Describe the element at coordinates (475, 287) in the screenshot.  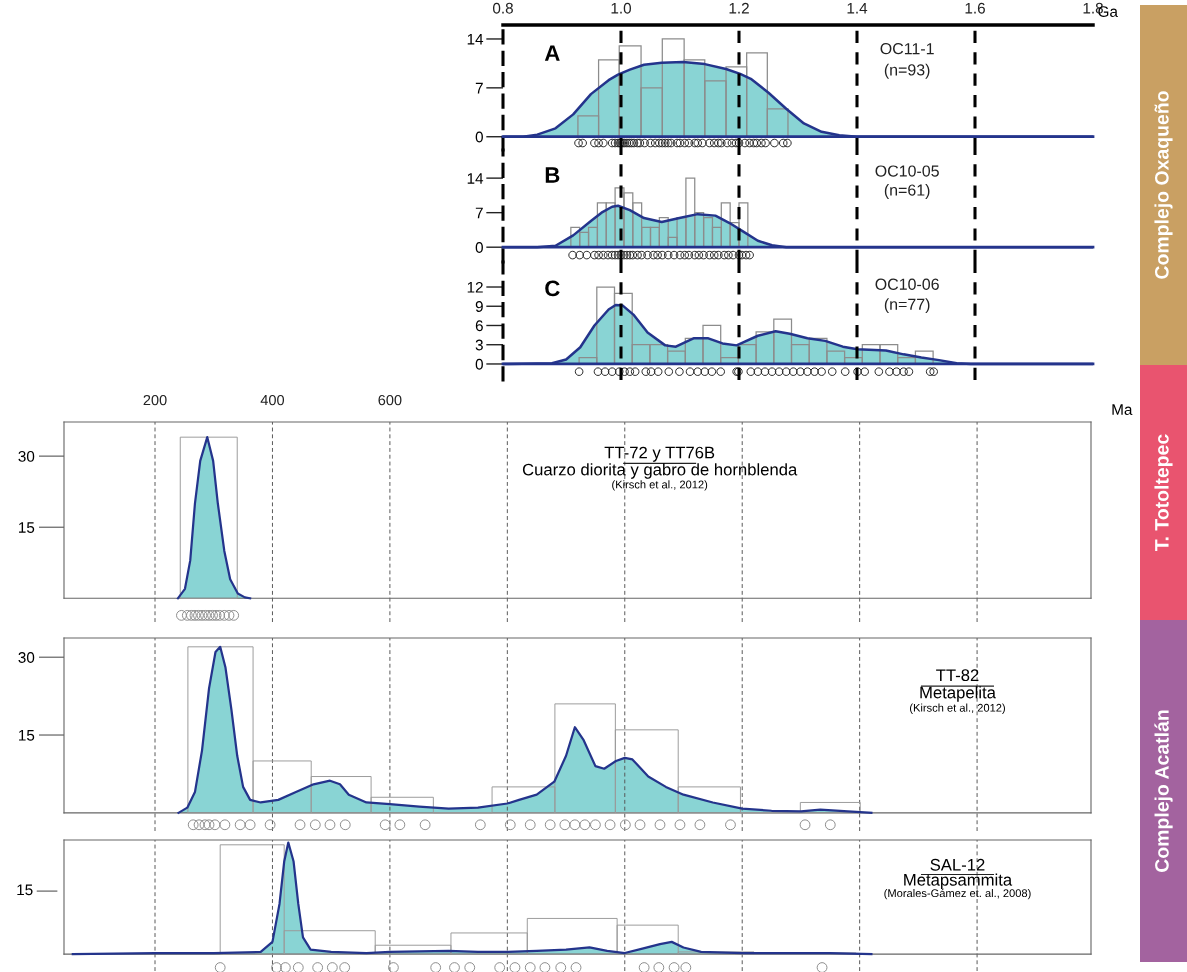
I see `y-tick-label: 12` at that location.